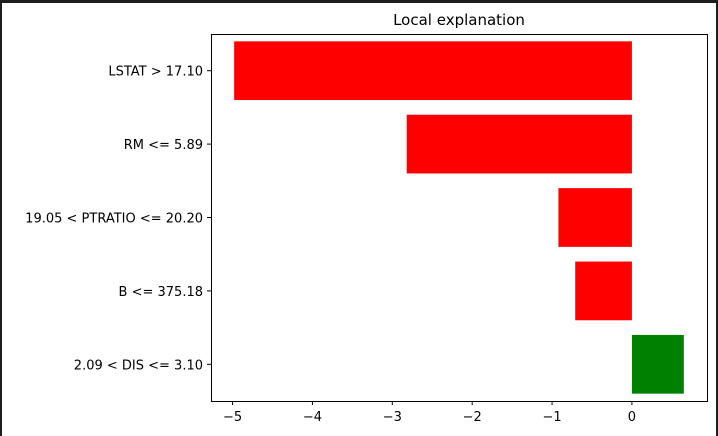 The height and width of the screenshot is (436, 718). Describe the element at coordinates (392, 417) in the screenshot. I see `x-tick-label: −3` at that location.